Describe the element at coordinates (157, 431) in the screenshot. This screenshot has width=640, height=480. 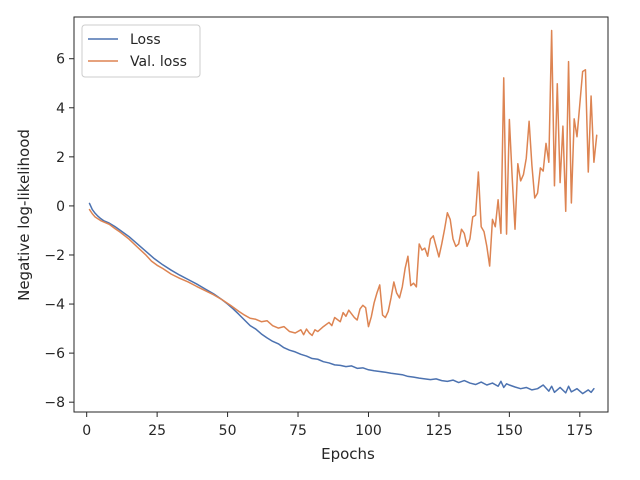
I see `x-tick-label: 25` at that location.